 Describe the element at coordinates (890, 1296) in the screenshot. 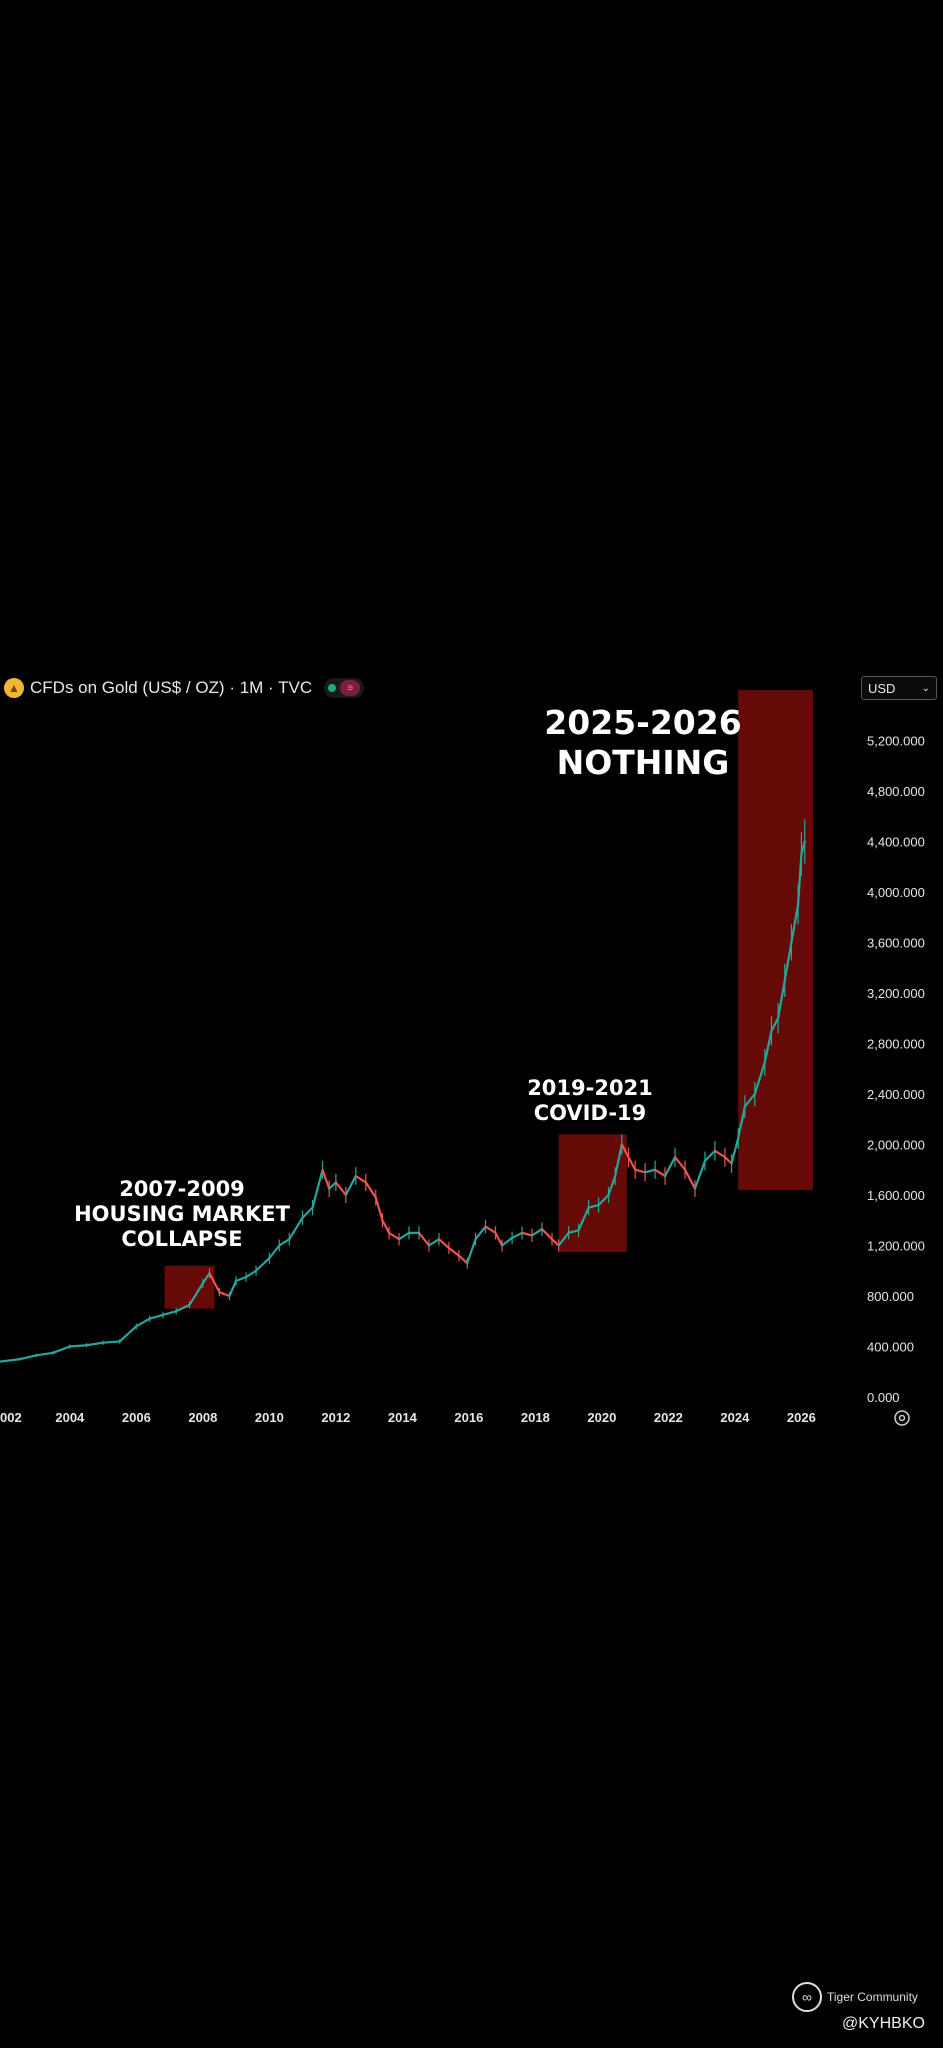

I see `y-tick-label: 800.000` at that location.